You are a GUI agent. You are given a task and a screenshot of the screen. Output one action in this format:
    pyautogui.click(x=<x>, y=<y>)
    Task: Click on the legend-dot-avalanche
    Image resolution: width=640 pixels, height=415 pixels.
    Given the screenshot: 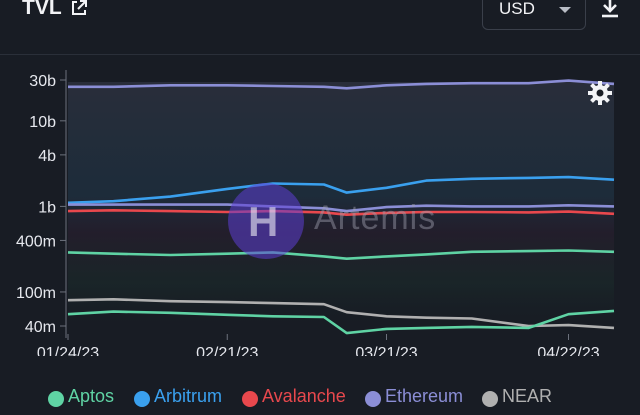 What is the action you would take?
    pyautogui.click(x=250, y=399)
    